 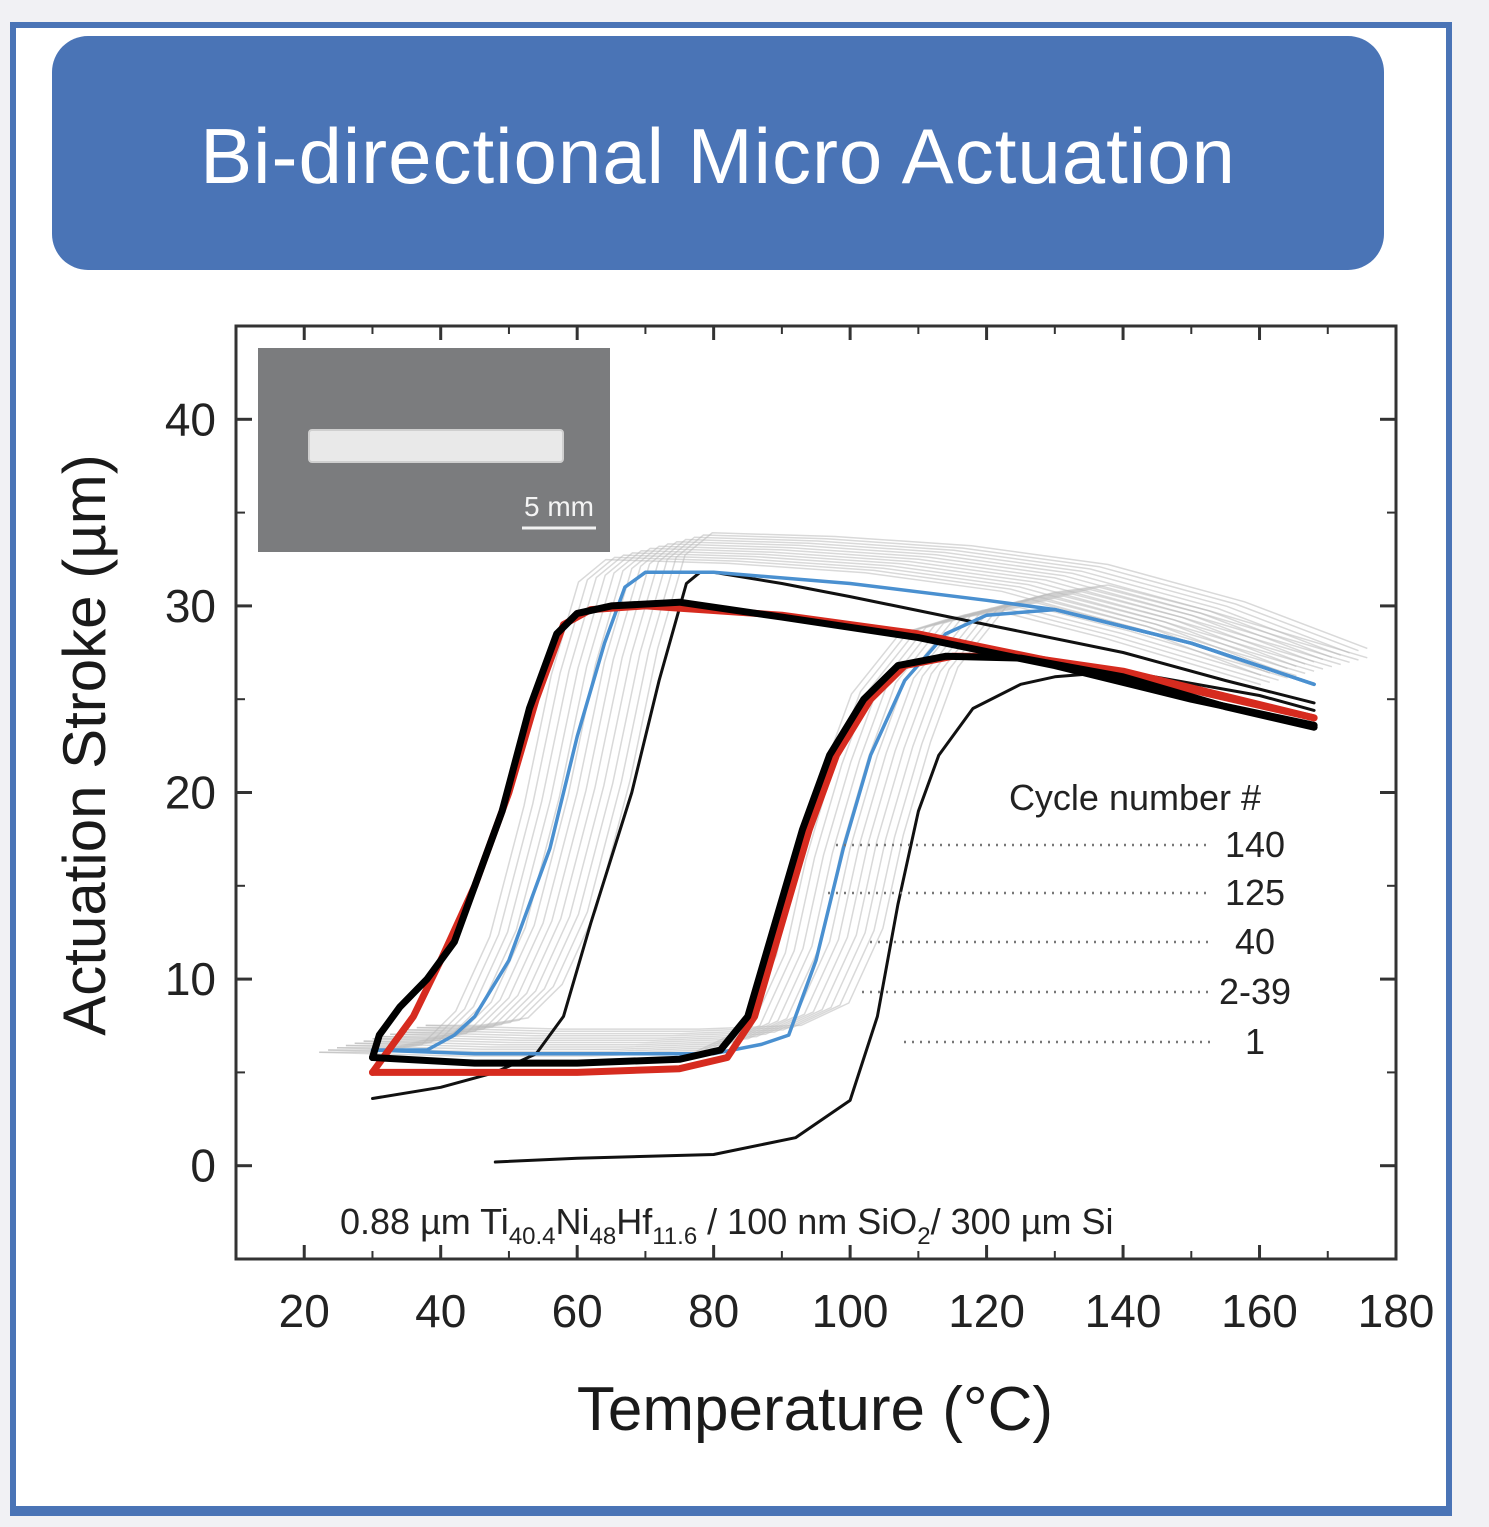 What do you see at coordinates (304, 1311) in the screenshot?
I see `x-tick-label: 20` at bounding box center [304, 1311].